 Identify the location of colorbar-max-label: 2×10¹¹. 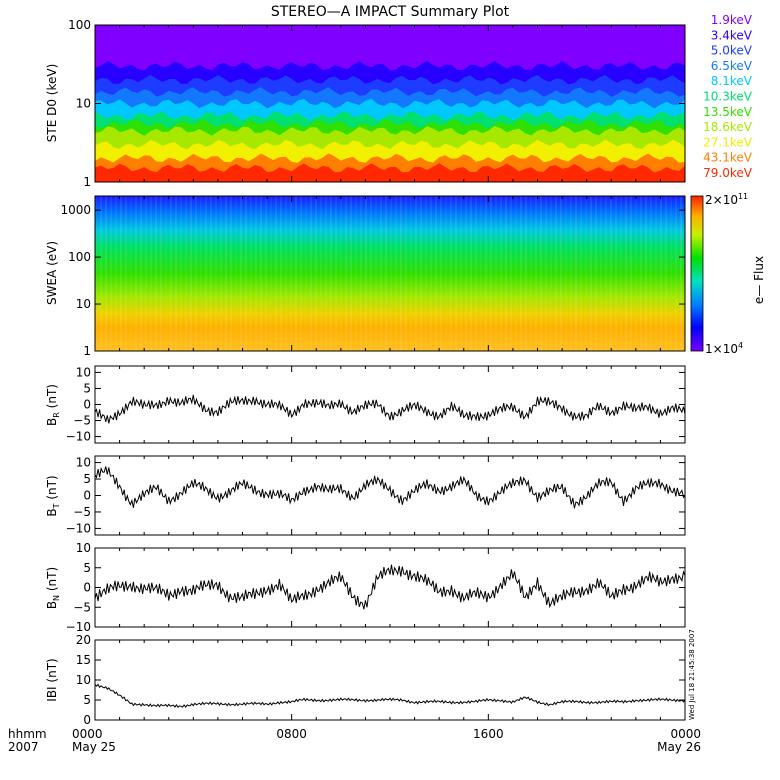
(726, 199).